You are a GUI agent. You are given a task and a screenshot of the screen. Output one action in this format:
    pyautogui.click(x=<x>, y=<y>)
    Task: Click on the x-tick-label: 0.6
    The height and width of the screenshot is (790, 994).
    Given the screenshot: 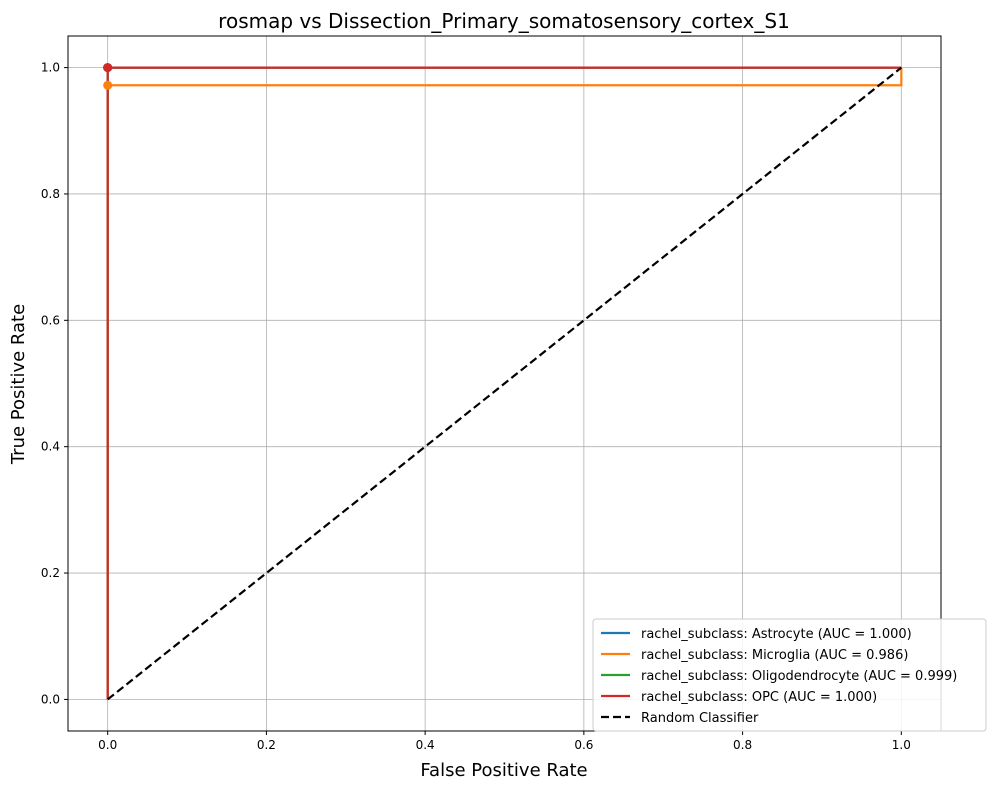 What is the action you would take?
    pyautogui.click(x=583, y=745)
    